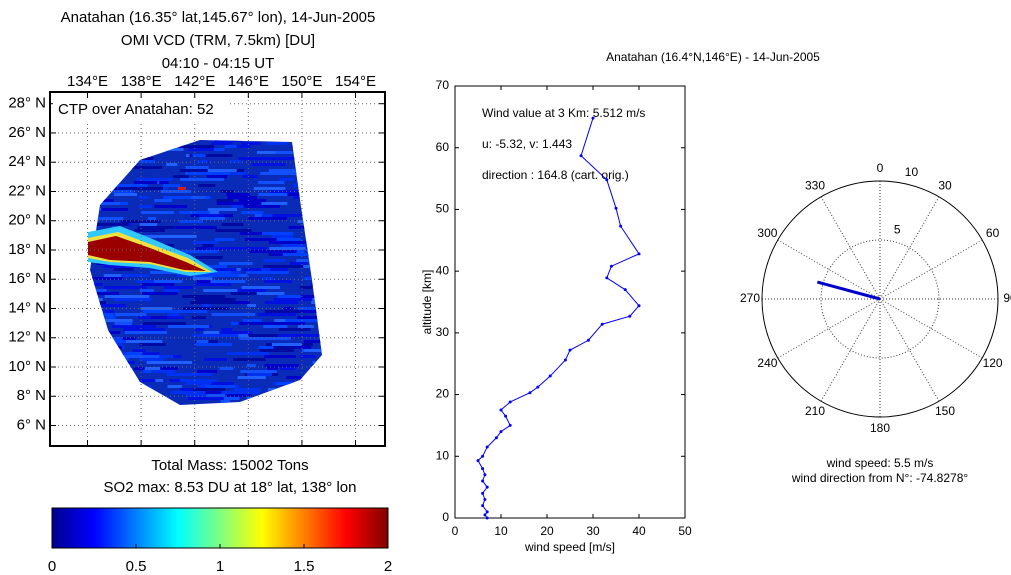  I want to click on y-axis-label: altitude [km], so click(427, 302).